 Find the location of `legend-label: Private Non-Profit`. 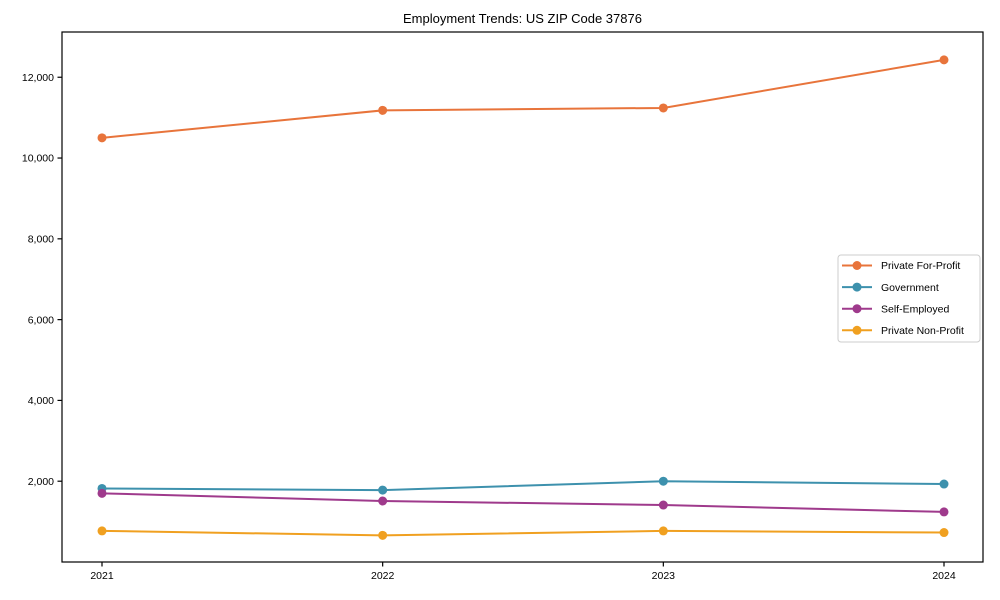

legend-label: Private Non-Profit is located at coordinates (922, 331).